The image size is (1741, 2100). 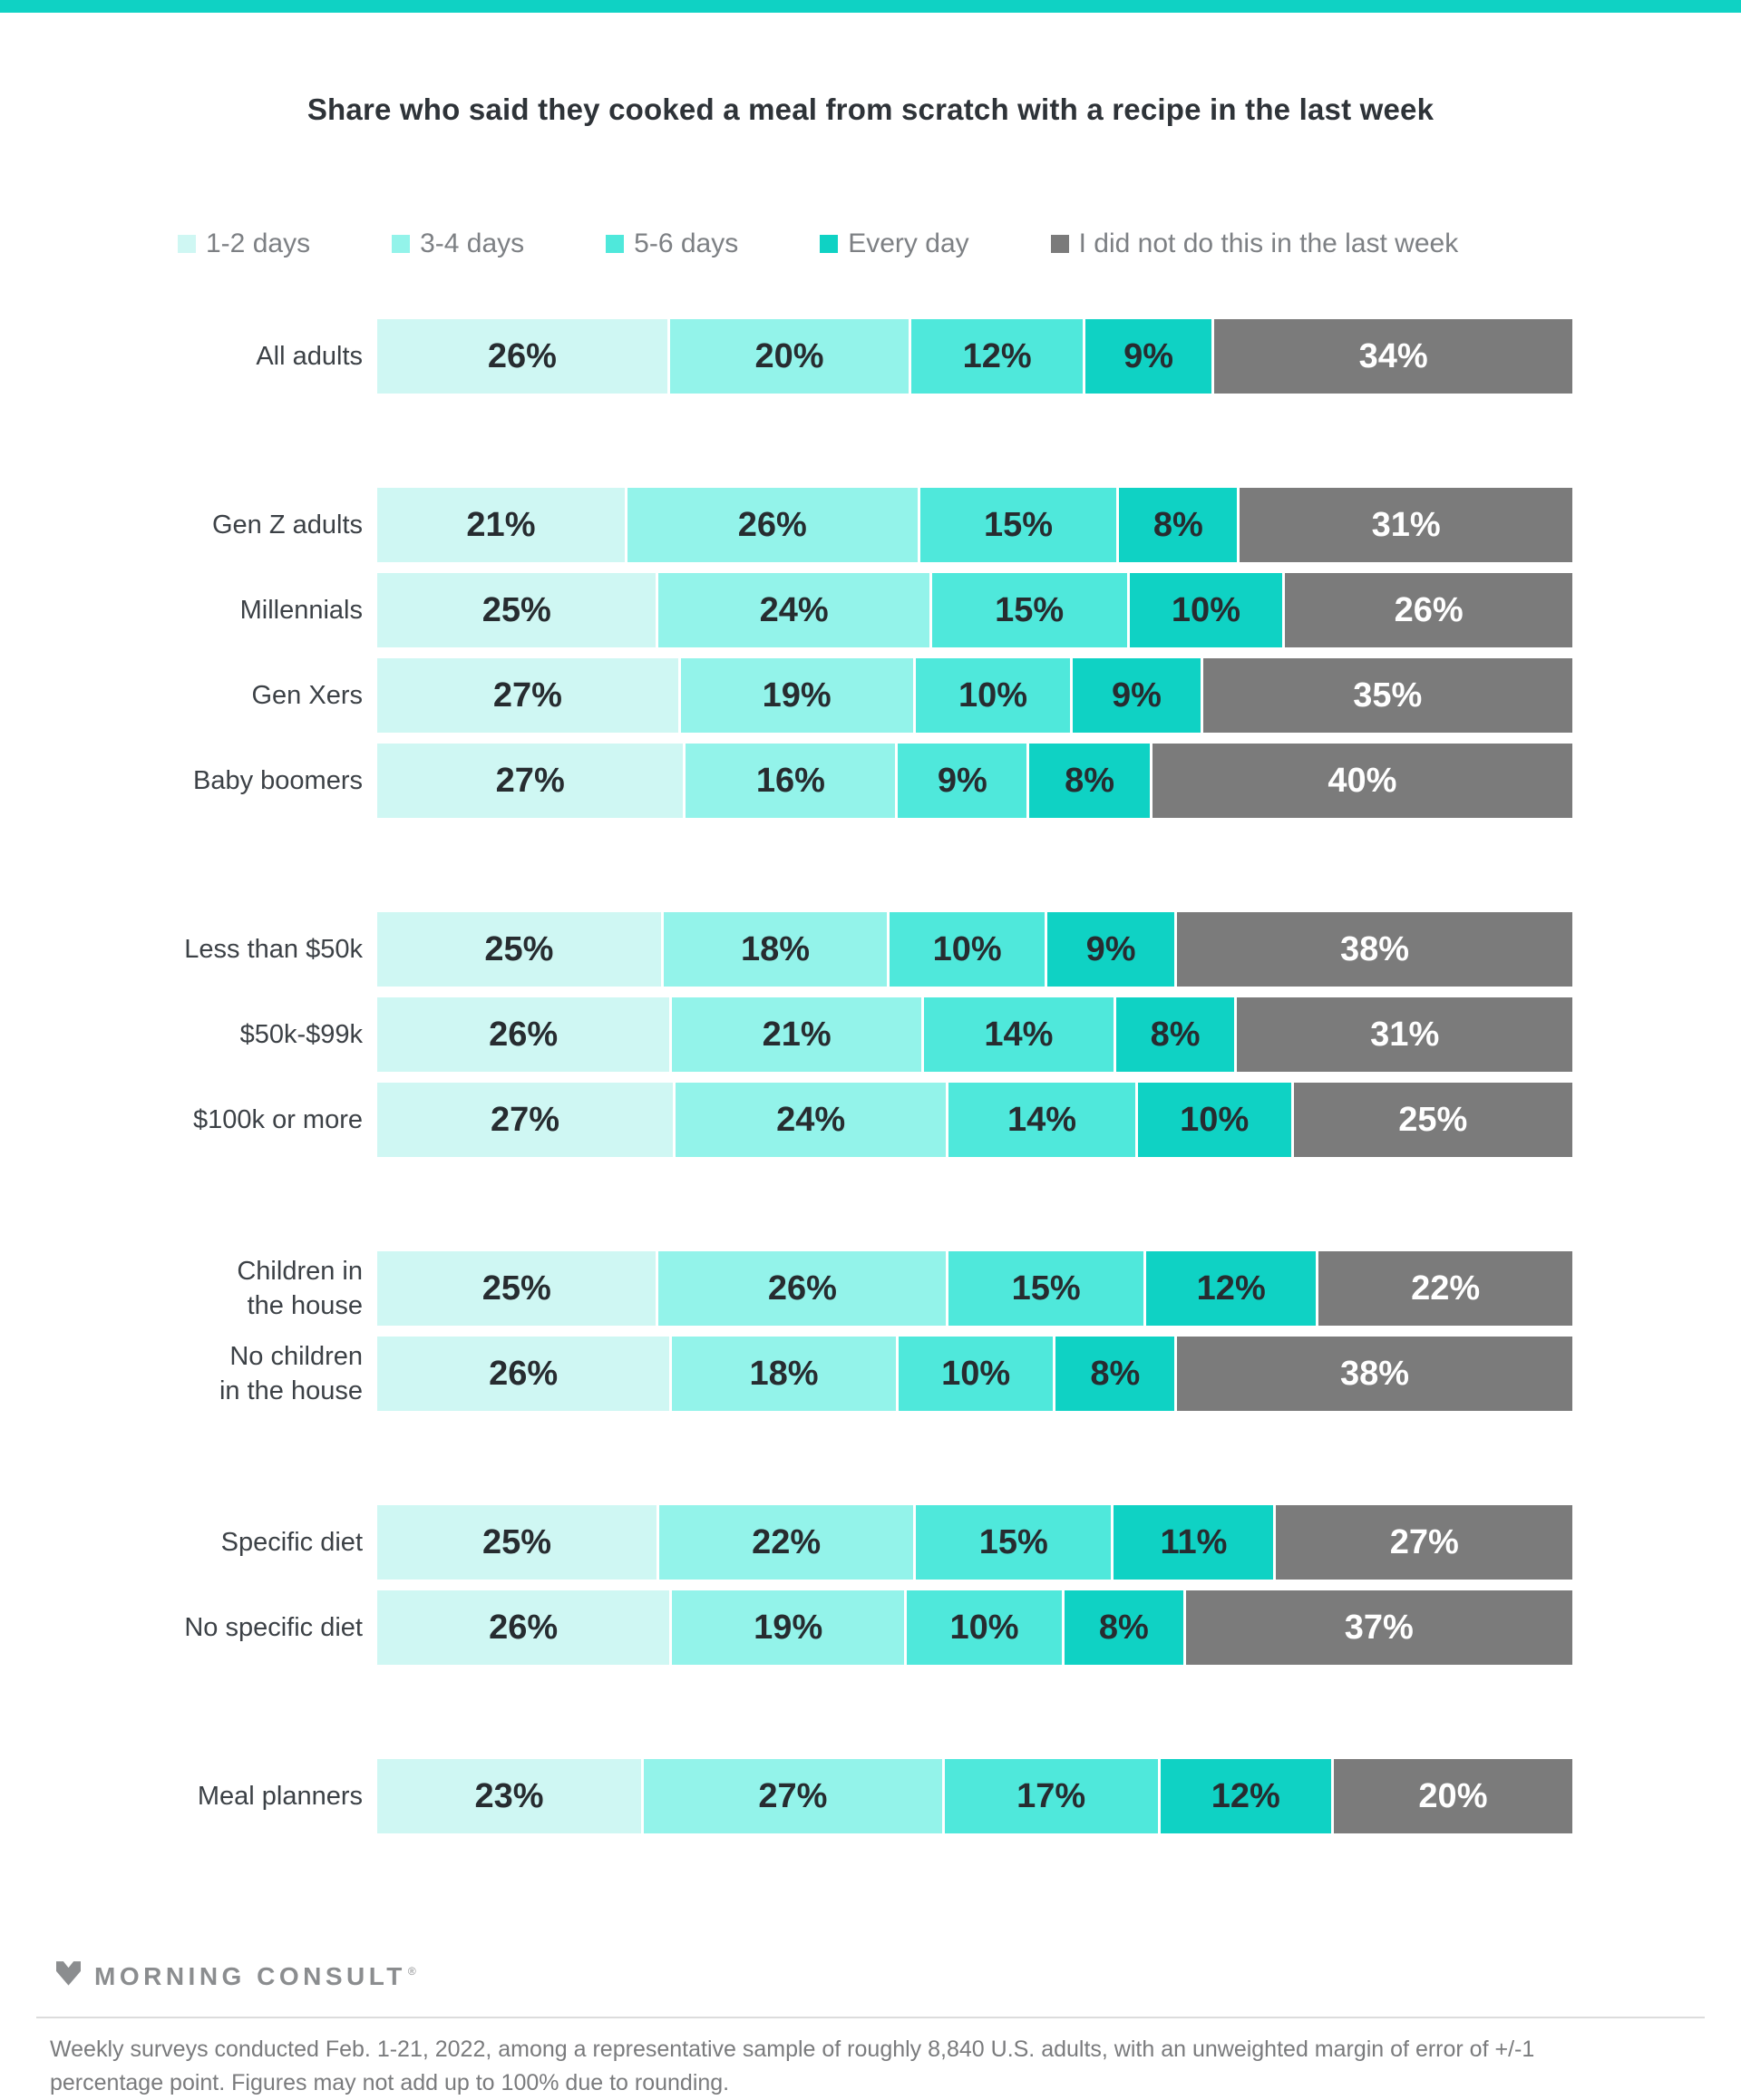 I want to click on bar-segment: 23%, so click(x=509, y=1796).